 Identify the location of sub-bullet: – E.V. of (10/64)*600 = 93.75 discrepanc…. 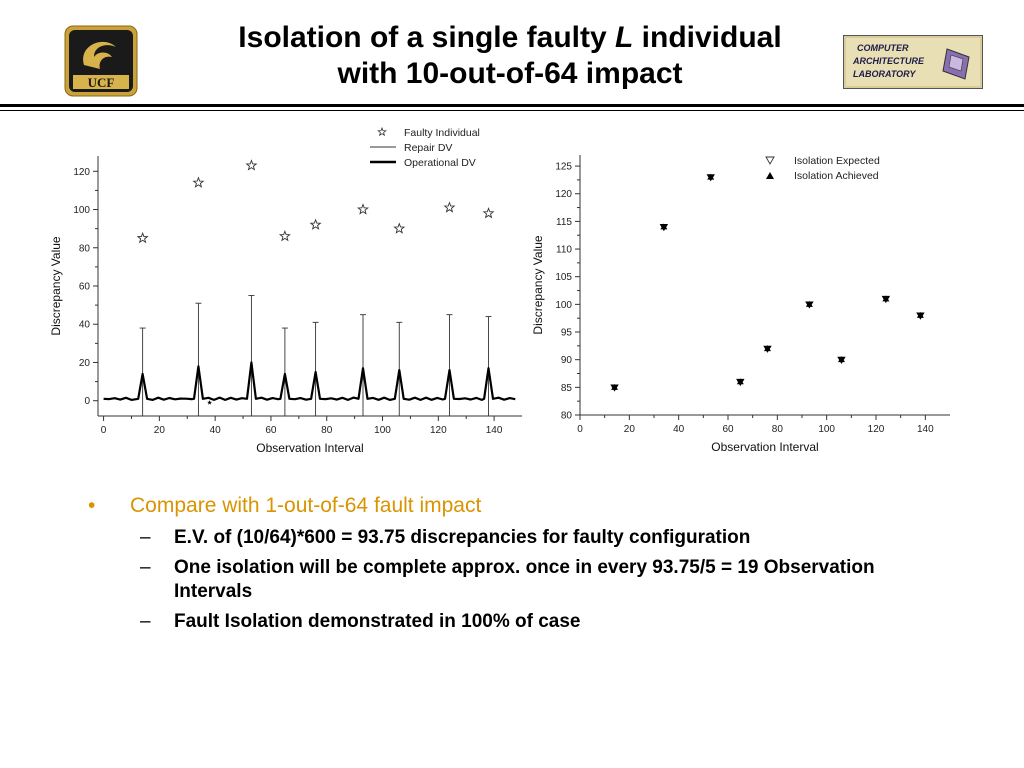
(518, 538).